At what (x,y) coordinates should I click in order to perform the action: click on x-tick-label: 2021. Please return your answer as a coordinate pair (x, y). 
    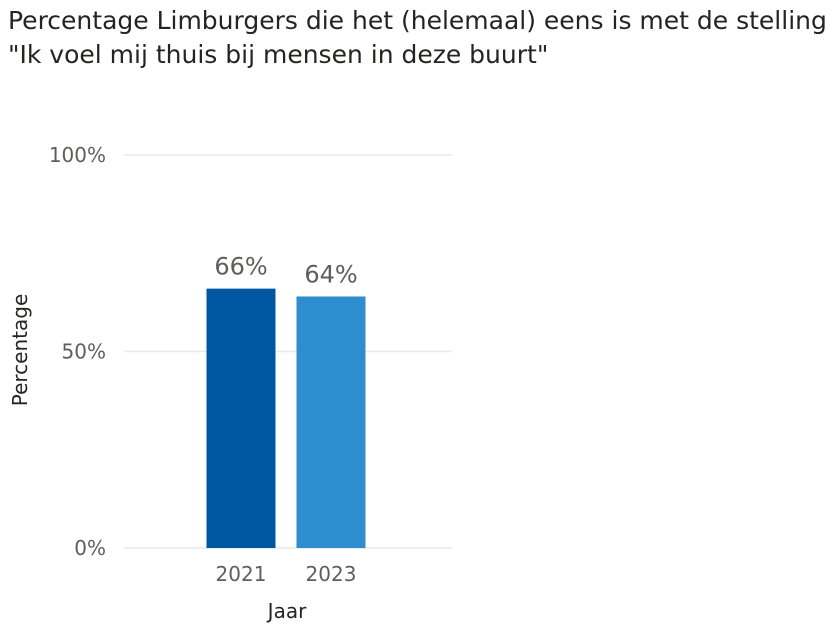
    Looking at the image, I should click on (241, 574).